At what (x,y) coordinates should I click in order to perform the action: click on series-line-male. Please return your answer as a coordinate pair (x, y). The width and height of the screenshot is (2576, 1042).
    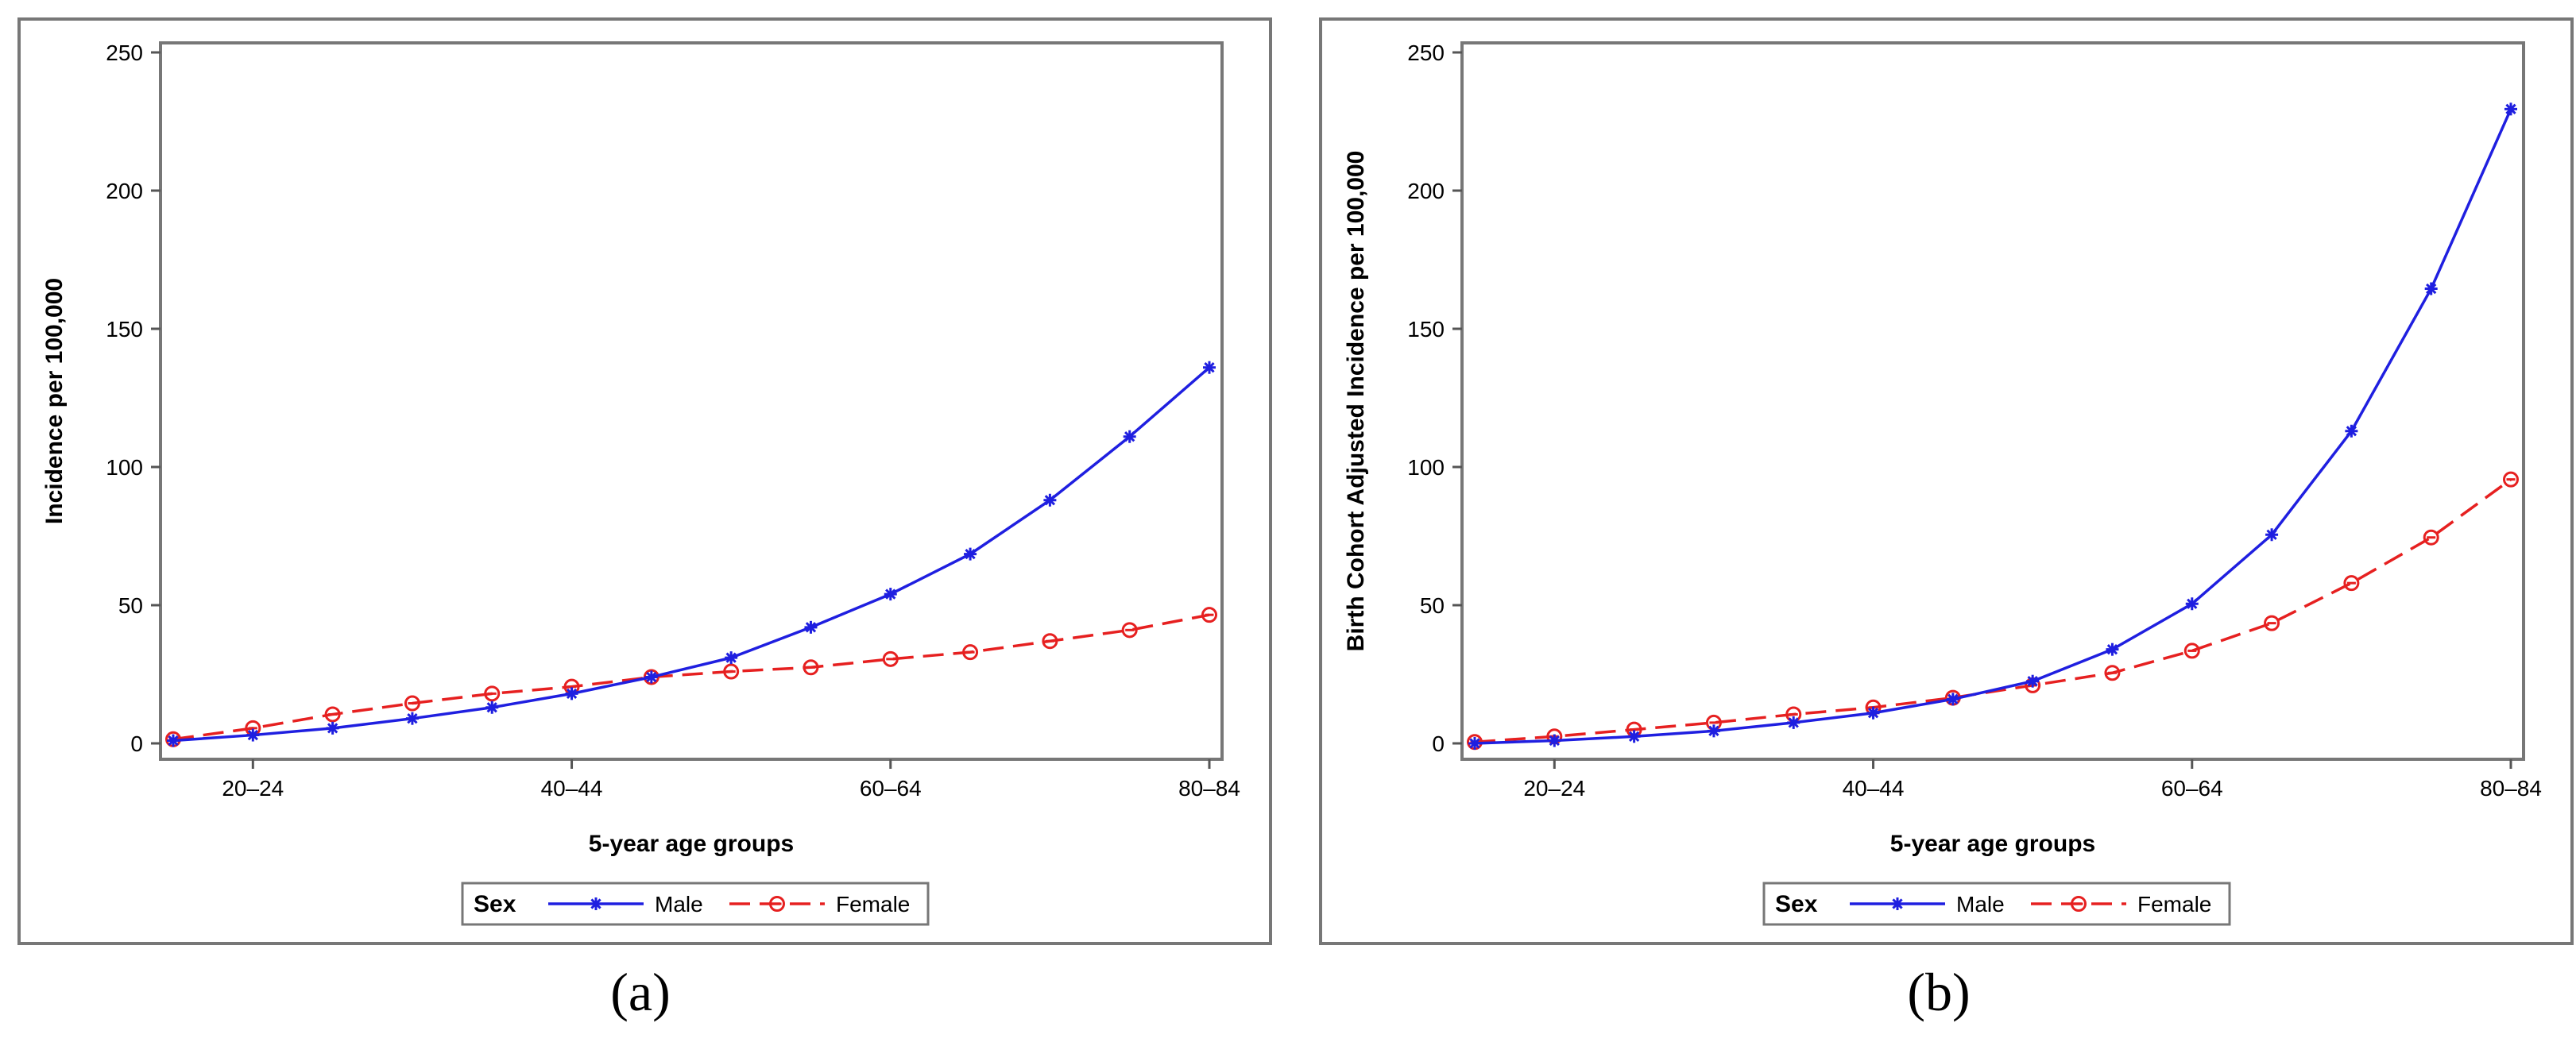
    Looking at the image, I should click on (691, 554).